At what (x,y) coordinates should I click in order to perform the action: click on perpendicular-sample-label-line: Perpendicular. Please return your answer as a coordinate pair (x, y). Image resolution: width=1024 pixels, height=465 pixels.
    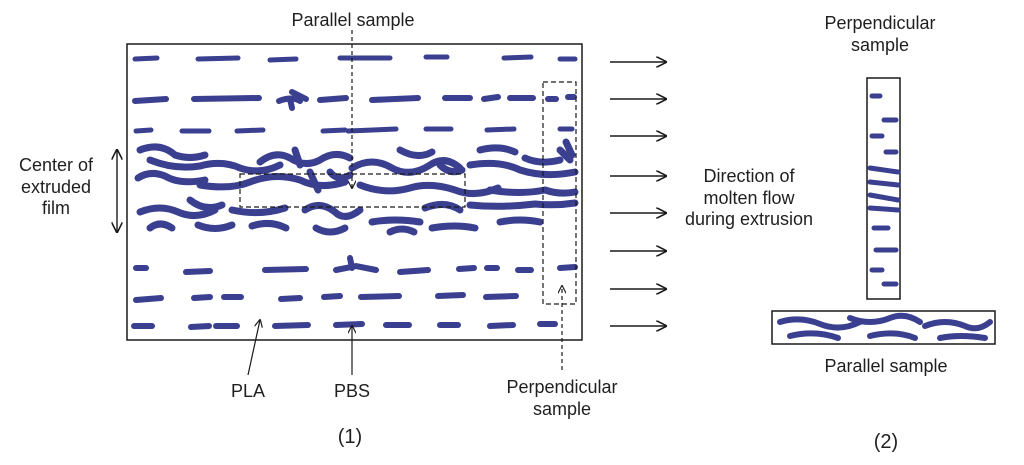
    Looking at the image, I should click on (562, 387).